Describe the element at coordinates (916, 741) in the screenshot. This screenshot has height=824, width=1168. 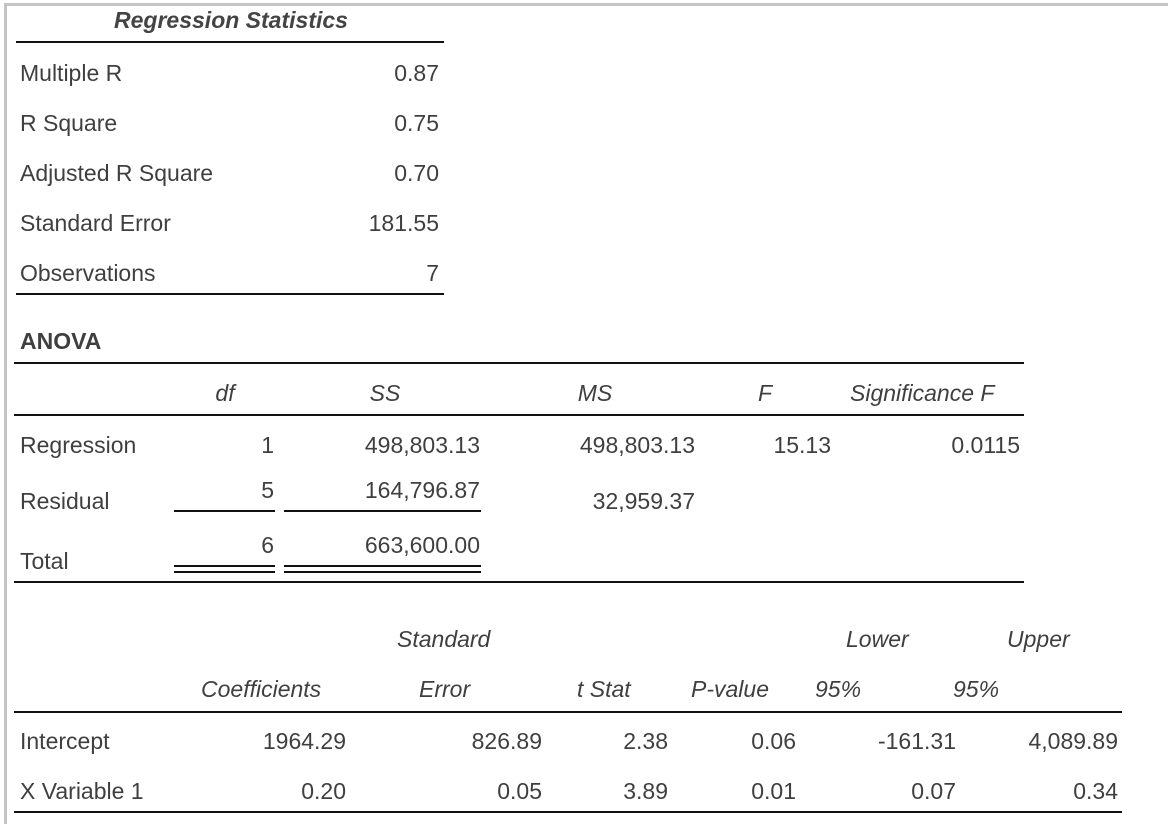
I see `cell-lower-95: -161.31` at that location.